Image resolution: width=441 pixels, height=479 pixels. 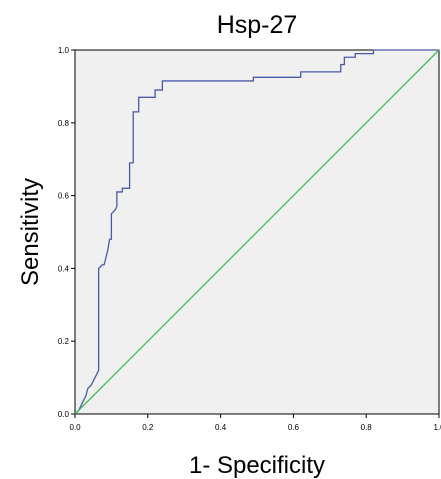 What do you see at coordinates (437, 427) in the screenshot?
I see `x-tick-label: 1.0` at bounding box center [437, 427].